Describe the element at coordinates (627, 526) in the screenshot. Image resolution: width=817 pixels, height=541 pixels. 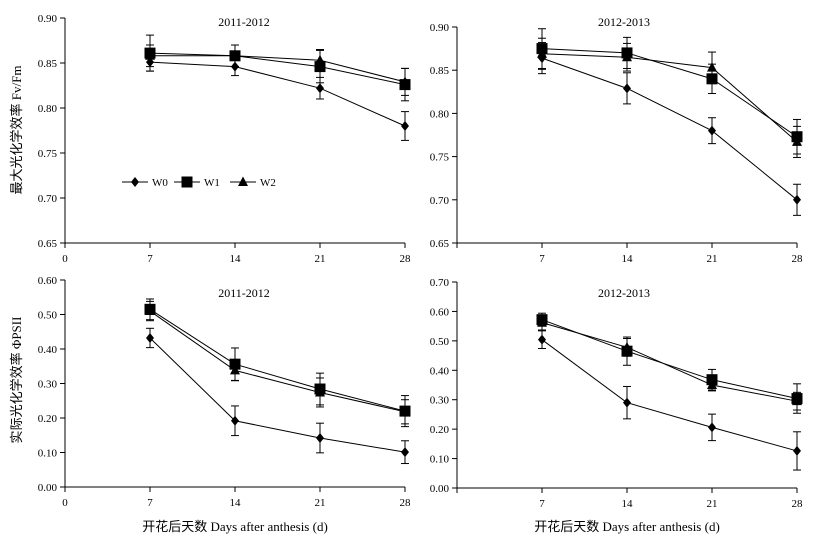
I see `x-axis-label-right: 开花后天数 Days after anthesis (d)` at that location.